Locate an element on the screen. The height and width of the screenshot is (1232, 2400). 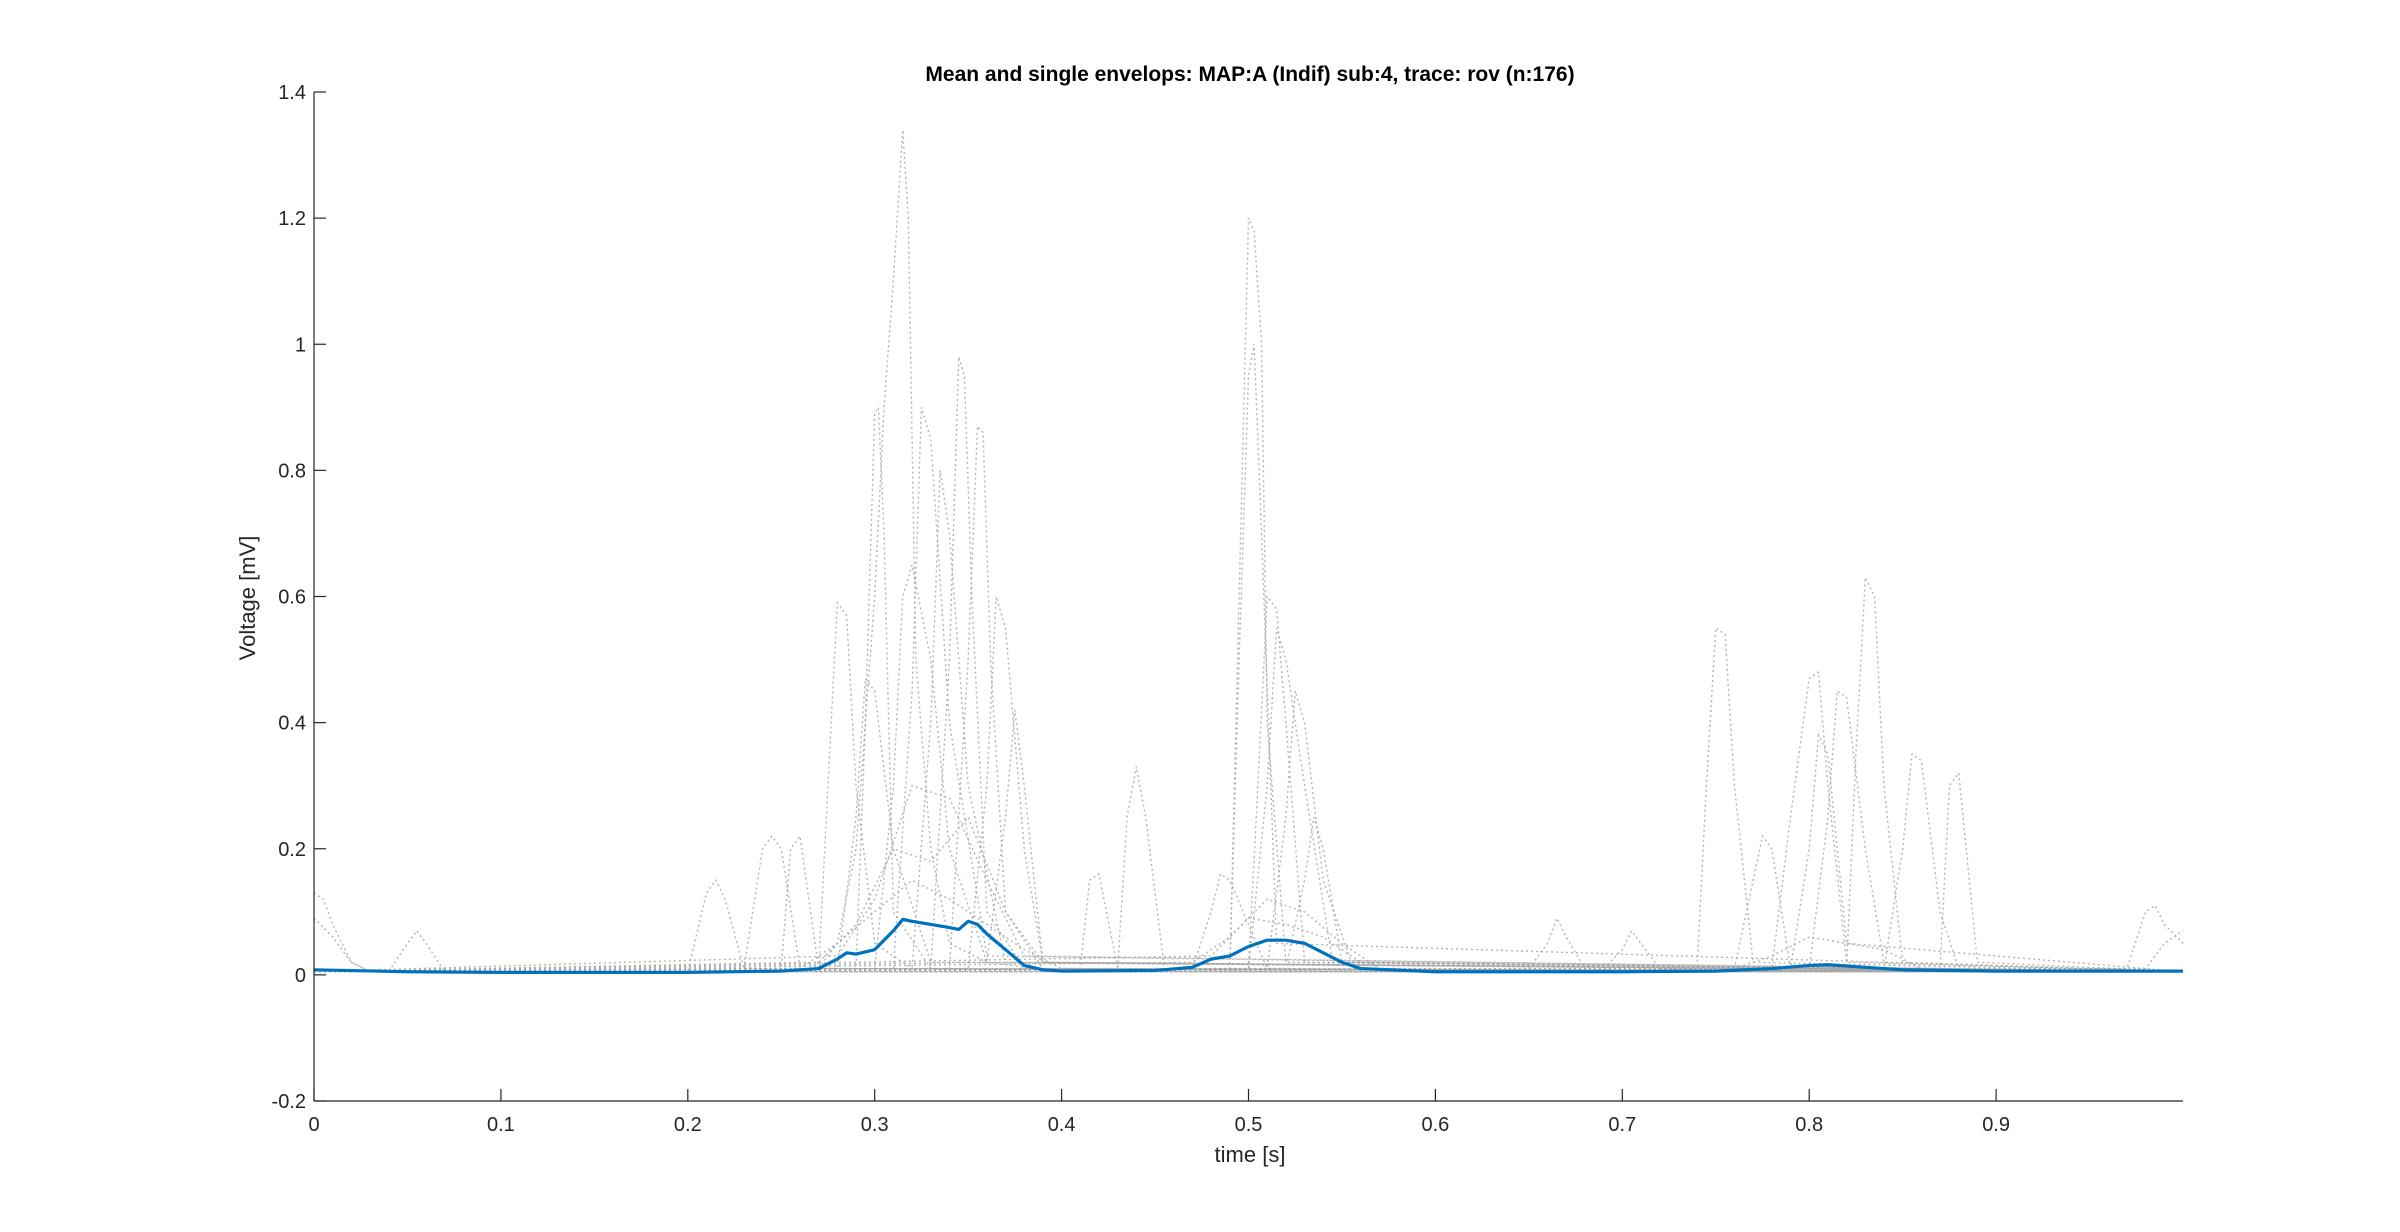
mean-trace-line is located at coordinates (1248, 945).